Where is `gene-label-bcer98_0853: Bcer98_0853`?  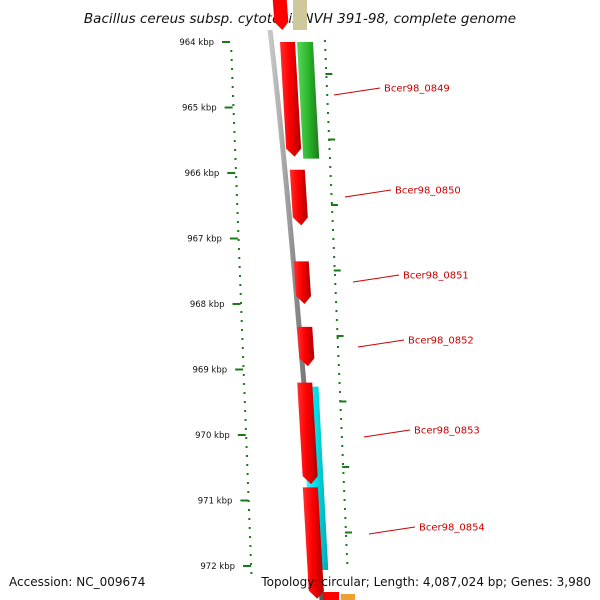 gene-label-bcer98_0853: Bcer98_0853 is located at coordinates (447, 431).